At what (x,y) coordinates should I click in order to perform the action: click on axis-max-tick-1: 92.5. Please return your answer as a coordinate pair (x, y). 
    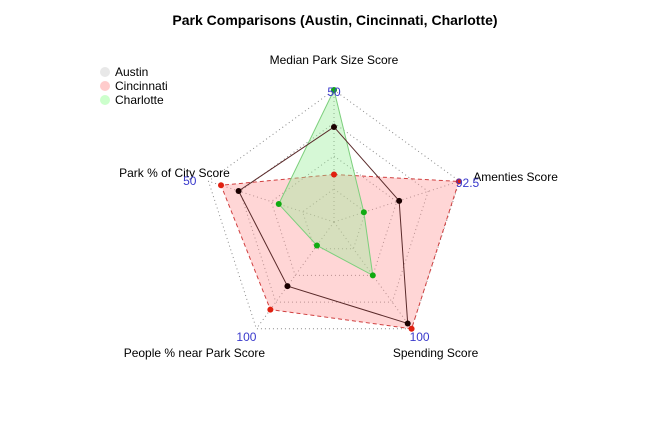
    Looking at the image, I should click on (468, 183).